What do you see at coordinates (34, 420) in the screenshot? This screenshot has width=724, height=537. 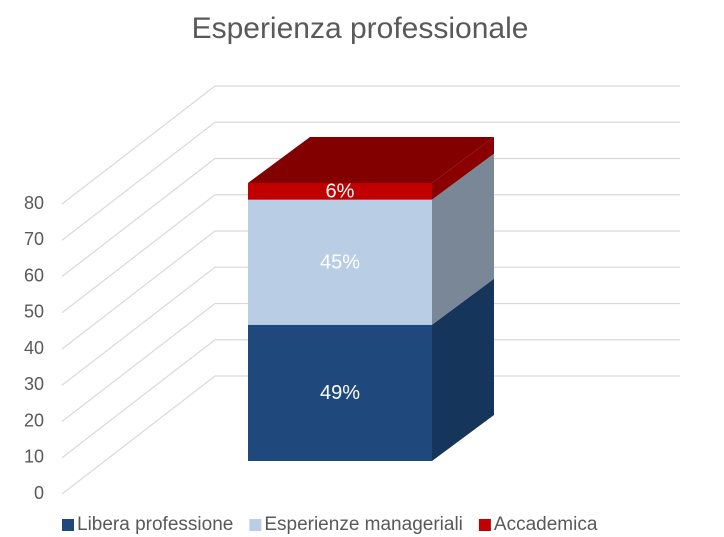 I see `y-tick-label: 20` at bounding box center [34, 420].